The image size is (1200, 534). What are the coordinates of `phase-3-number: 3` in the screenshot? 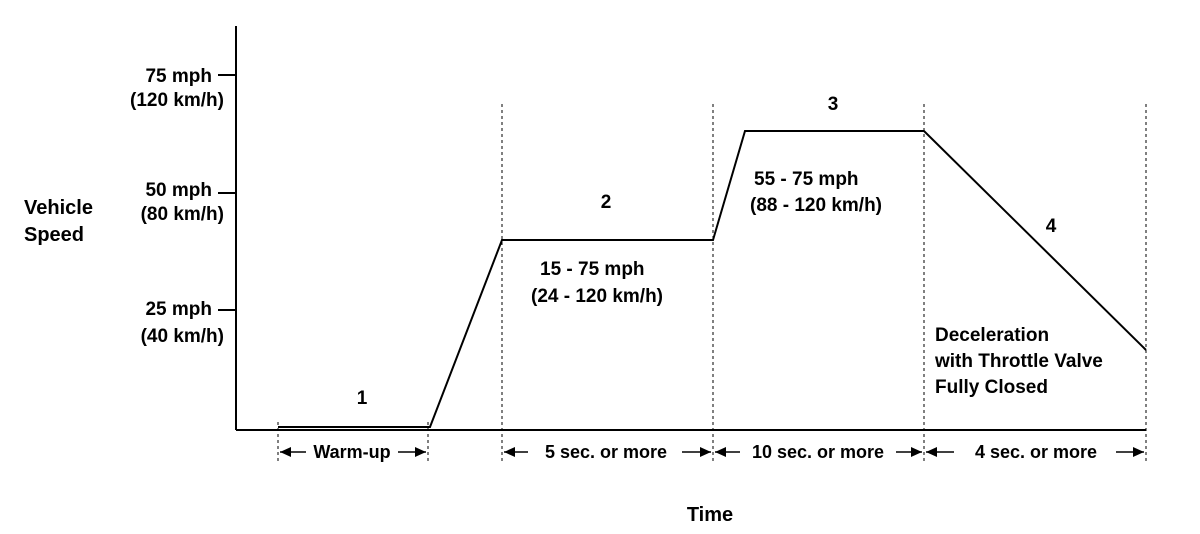 It's located at (833, 104).